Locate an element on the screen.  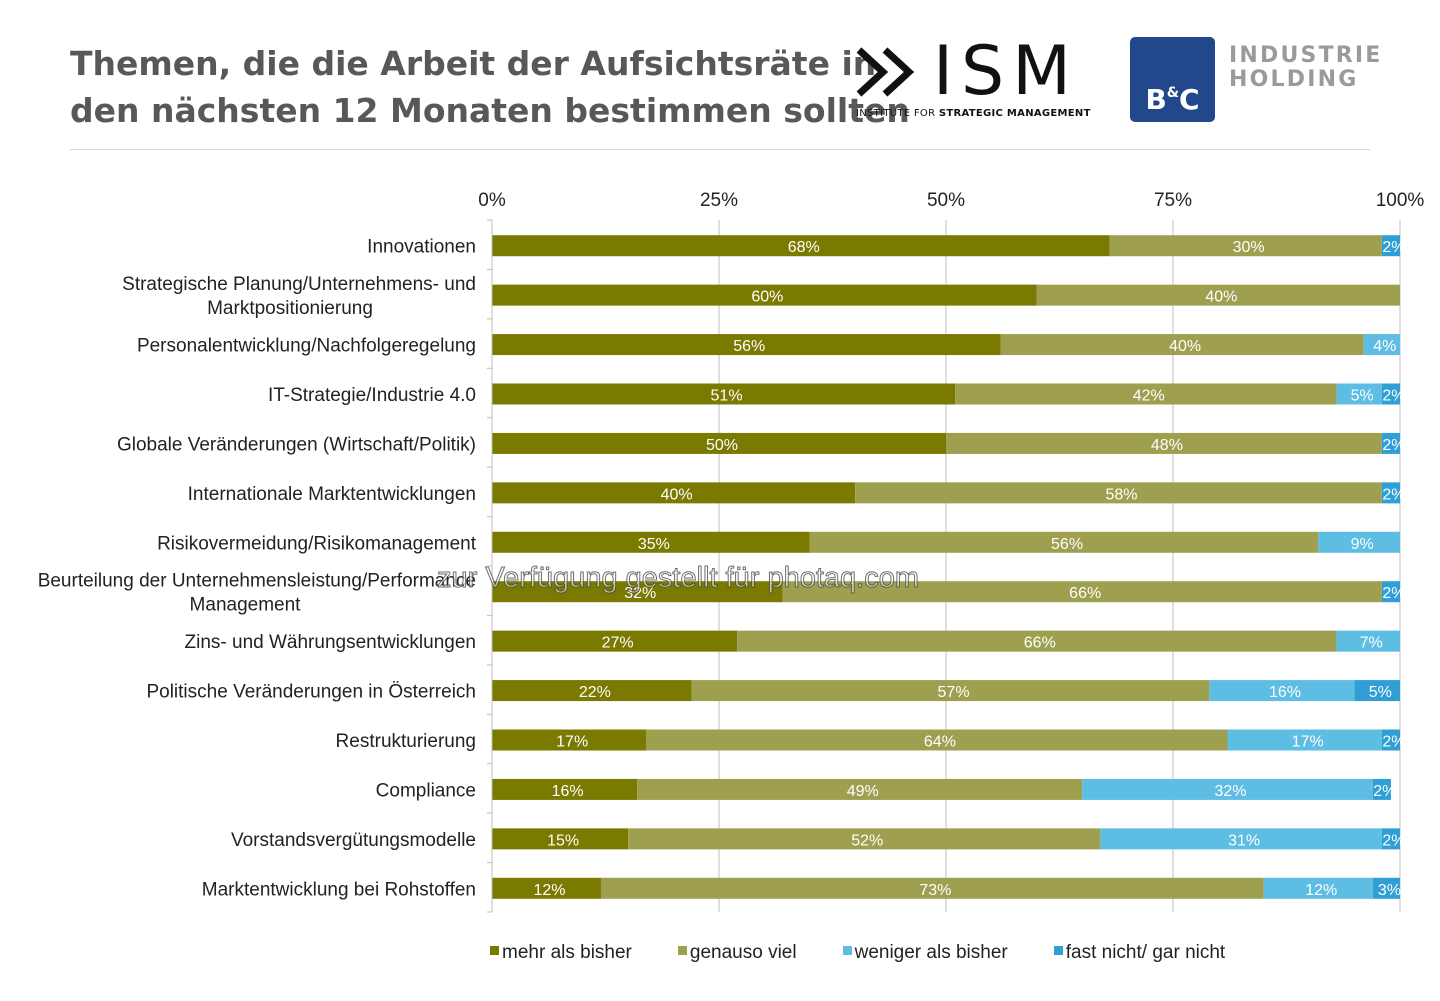
industrie-holding-line-2: HOLDING is located at coordinates (1294, 79).